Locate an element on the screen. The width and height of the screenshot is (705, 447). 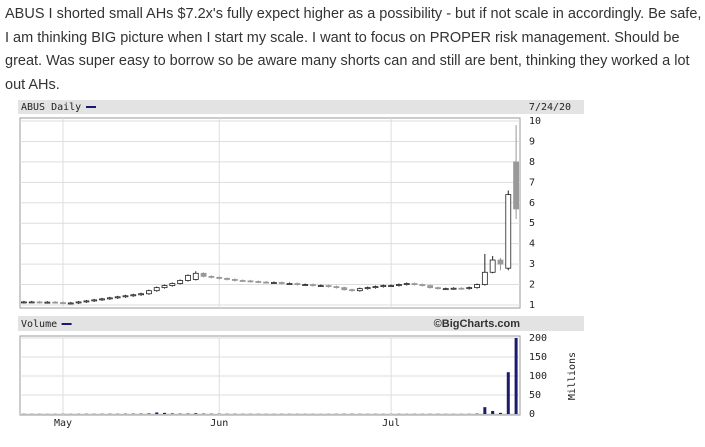
y-tick-label: 1 is located at coordinates (532, 305).